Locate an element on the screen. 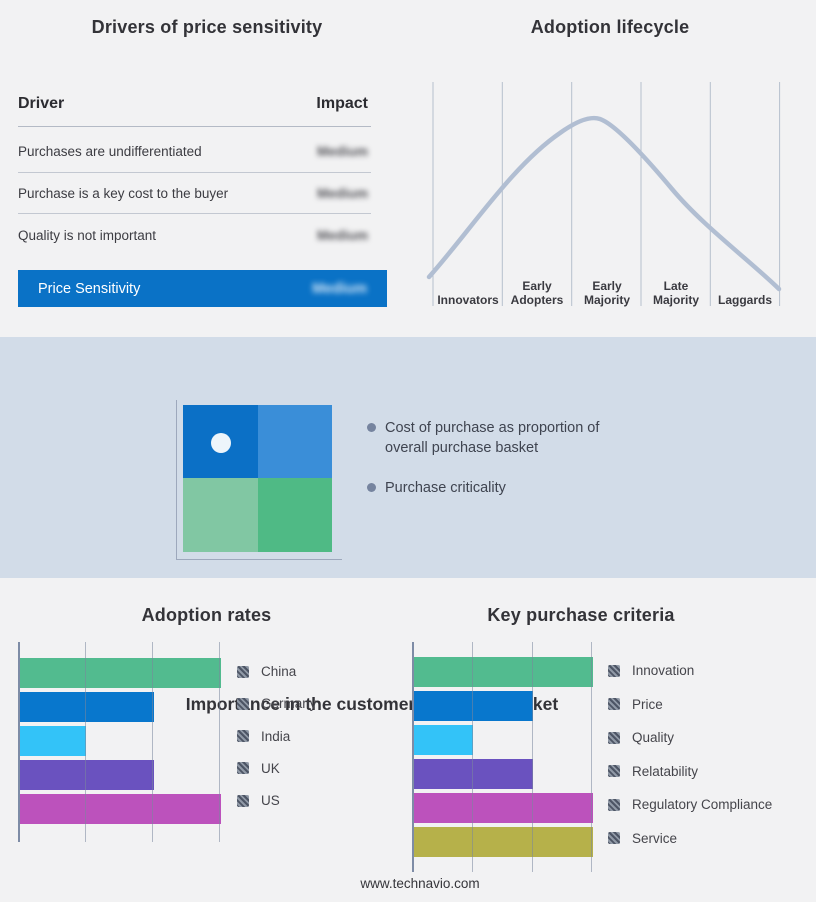 This screenshot has height=902, width=816. legend-label: Quality is located at coordinates (653, 738).